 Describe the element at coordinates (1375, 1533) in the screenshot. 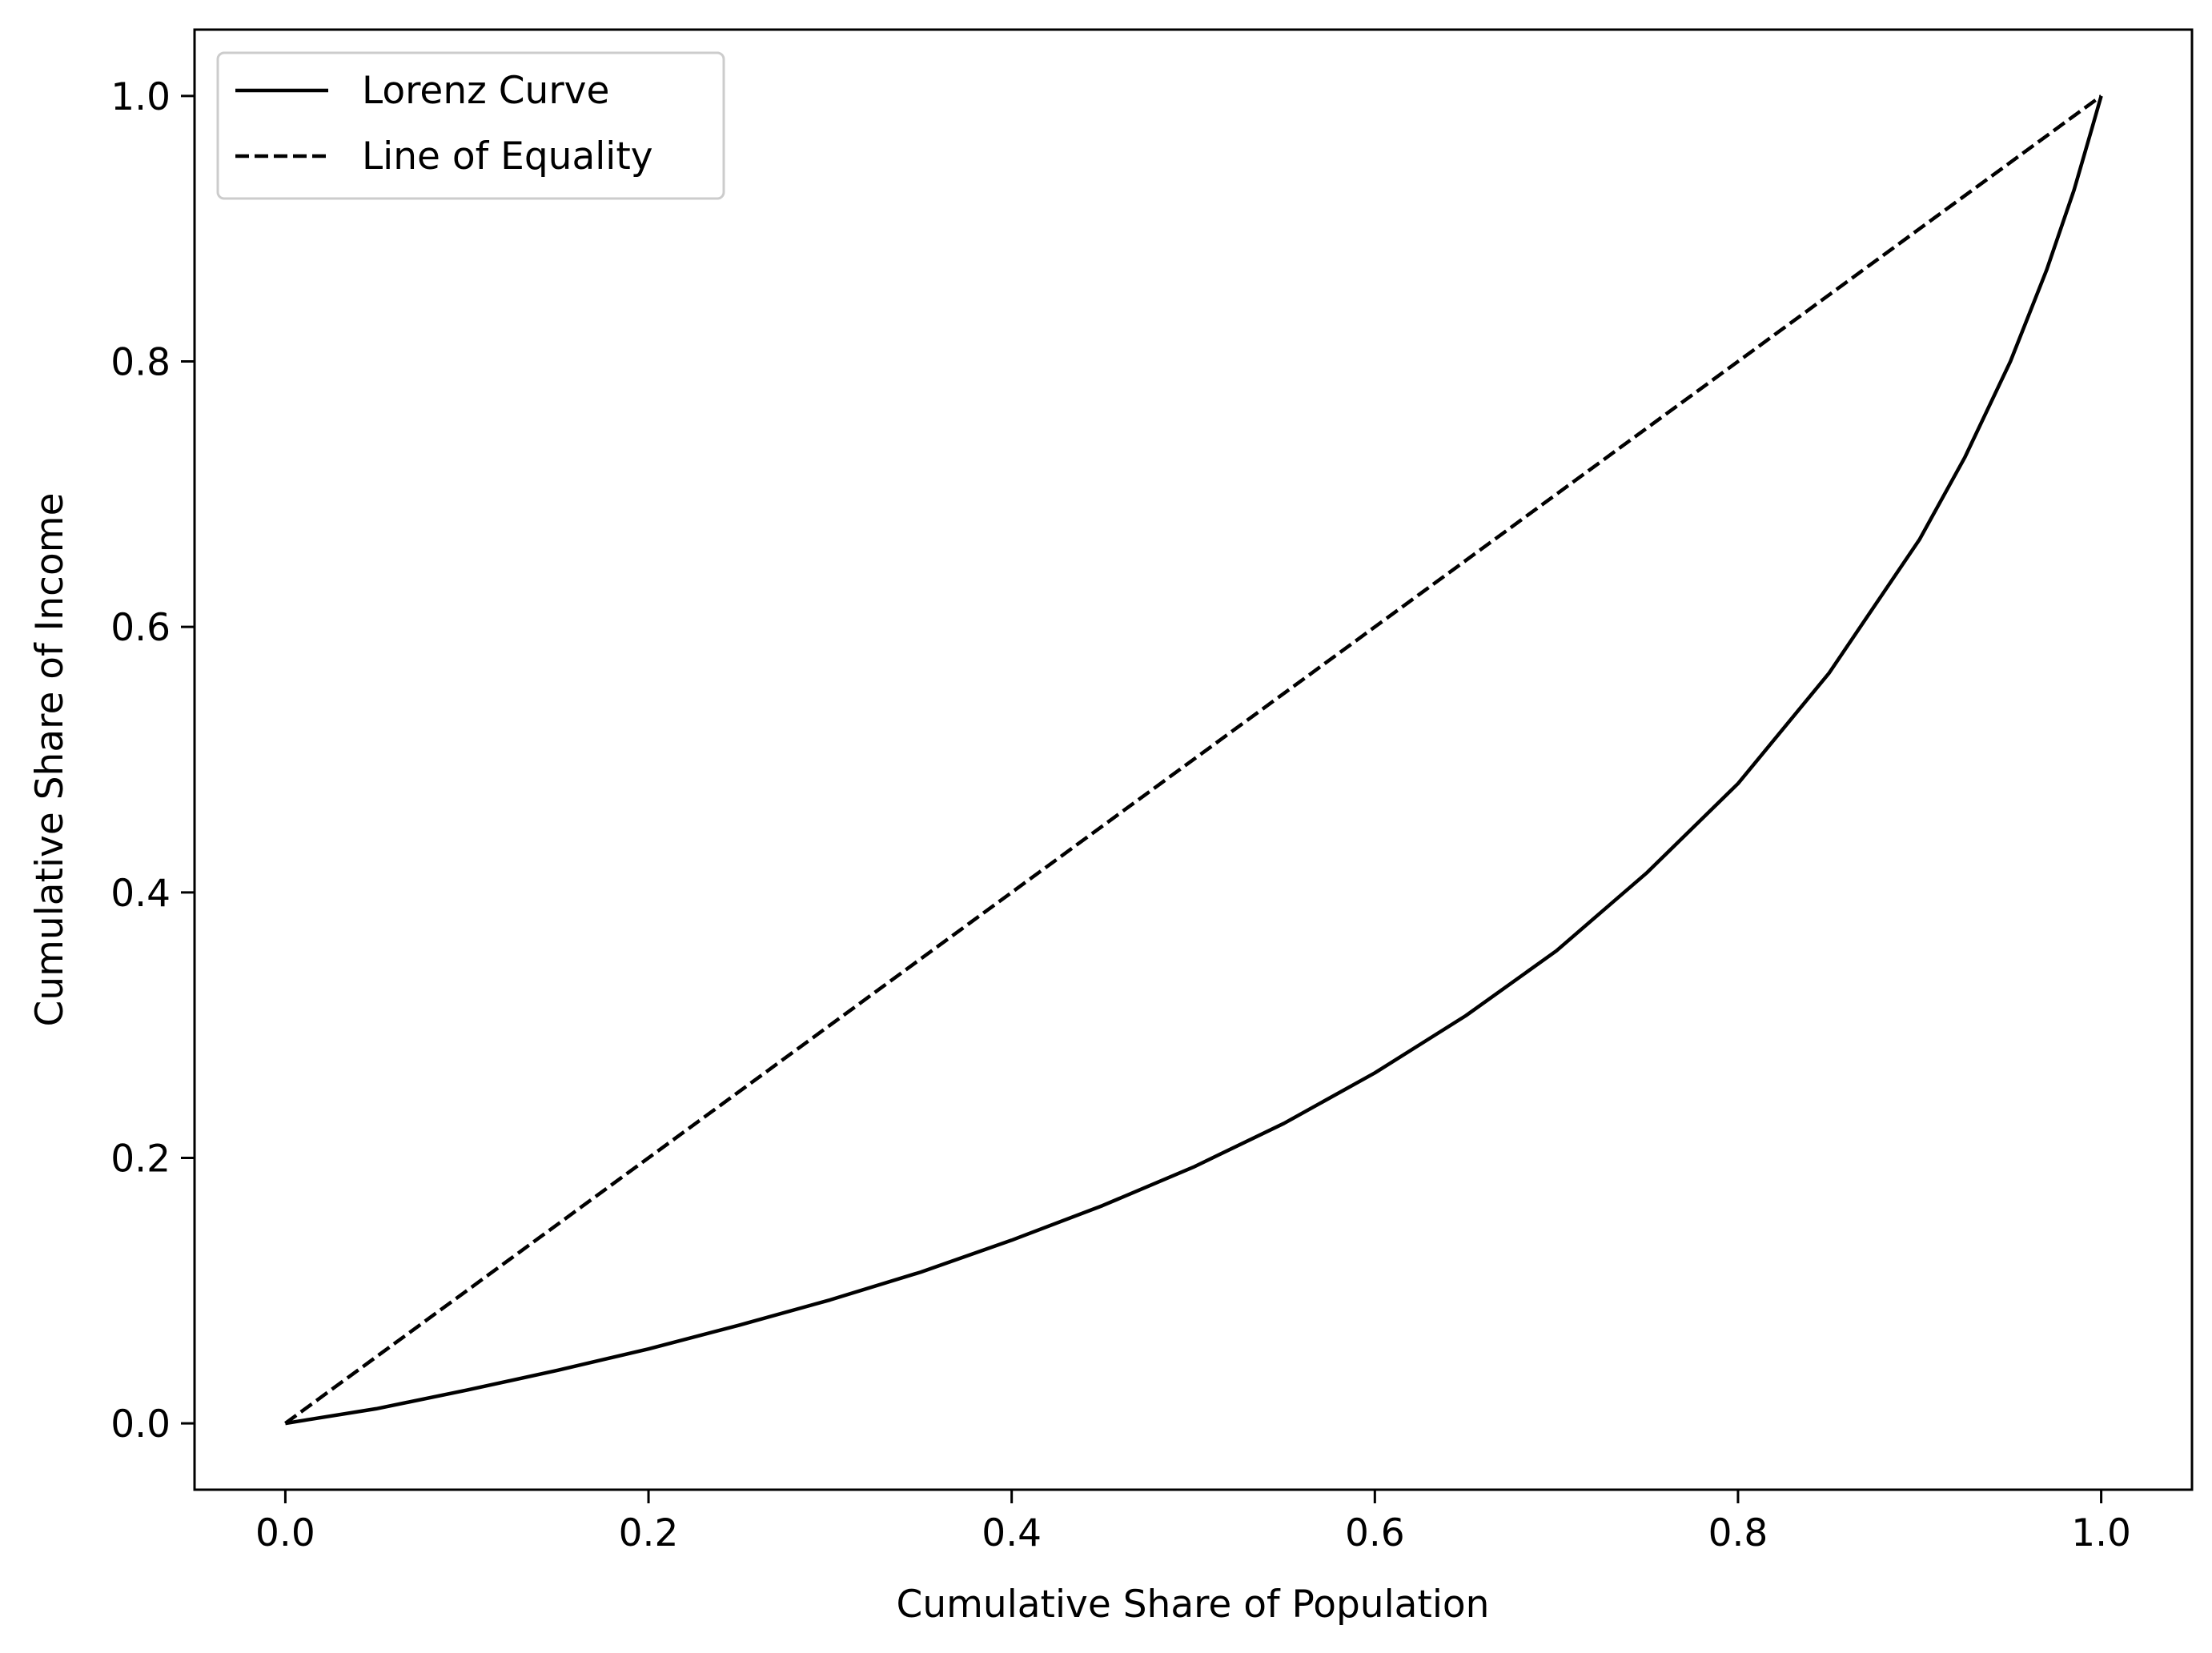

I see `x-tick-label: 0.6` at that location.